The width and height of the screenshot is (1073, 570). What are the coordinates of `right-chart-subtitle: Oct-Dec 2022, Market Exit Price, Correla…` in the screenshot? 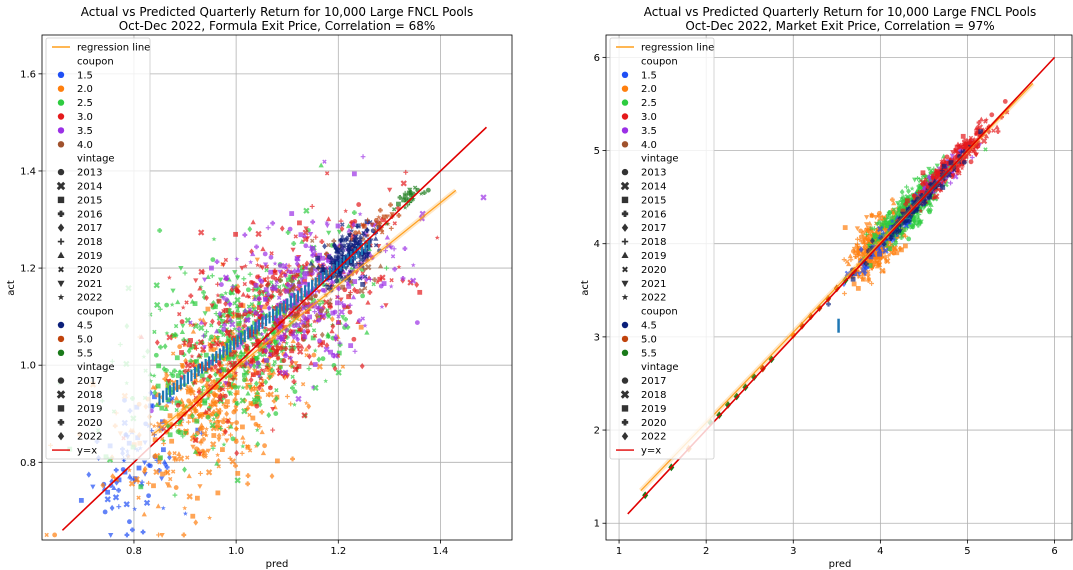 It's located at (839, 26).